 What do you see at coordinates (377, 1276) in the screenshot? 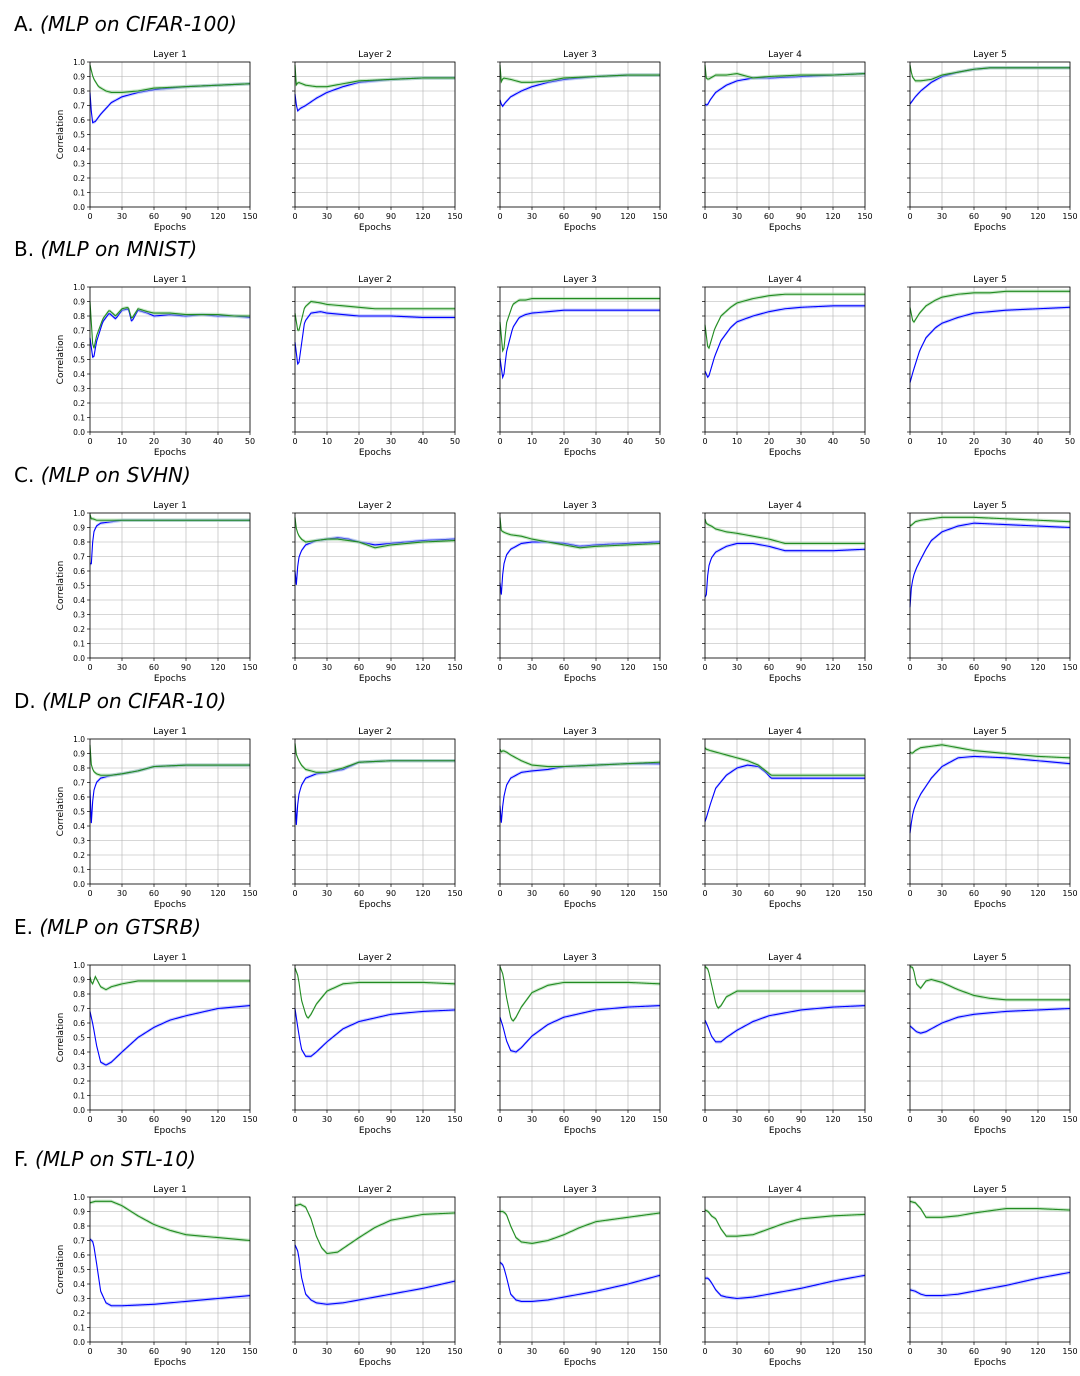
I see `subplot-f-layer-2: Layer 2 0 30 60 90 120 150 Epochs` at bounding box center [377, 1276].